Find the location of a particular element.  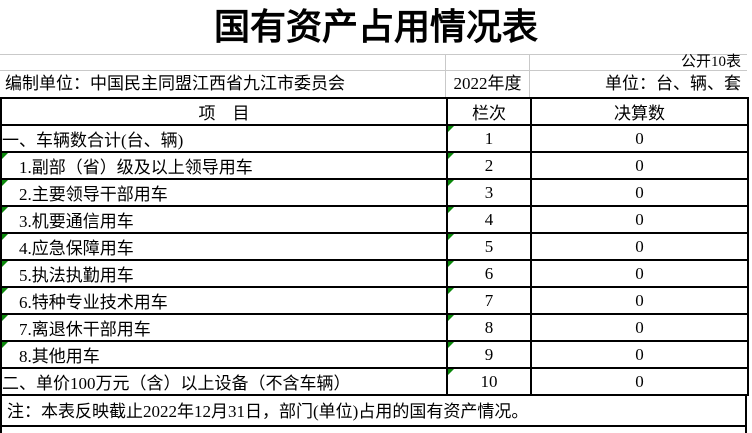

column-no-cell: 5 is located at coordinates (489, 246).